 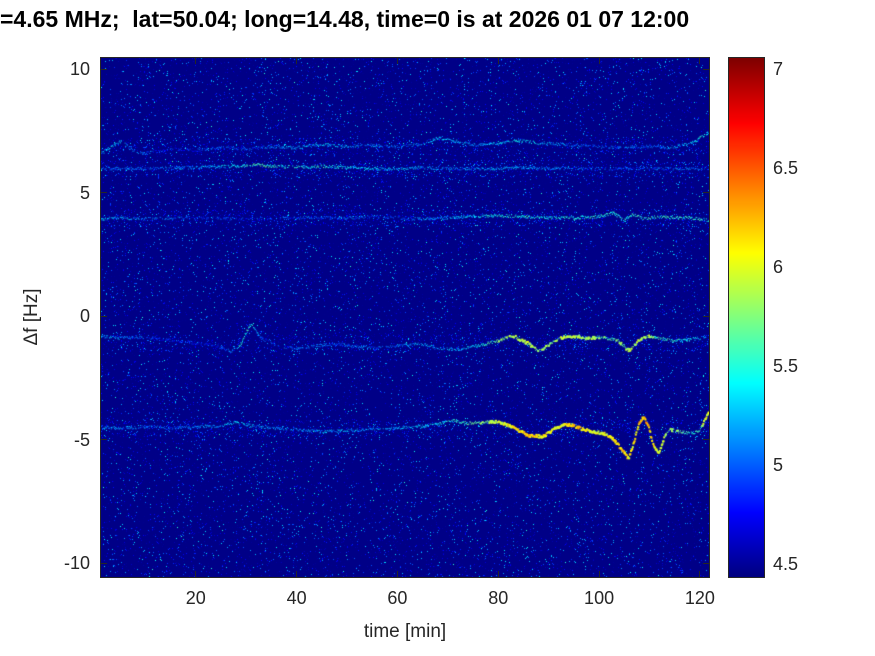 I want to click on colorbar-canvas, so click(x=746, y=317).